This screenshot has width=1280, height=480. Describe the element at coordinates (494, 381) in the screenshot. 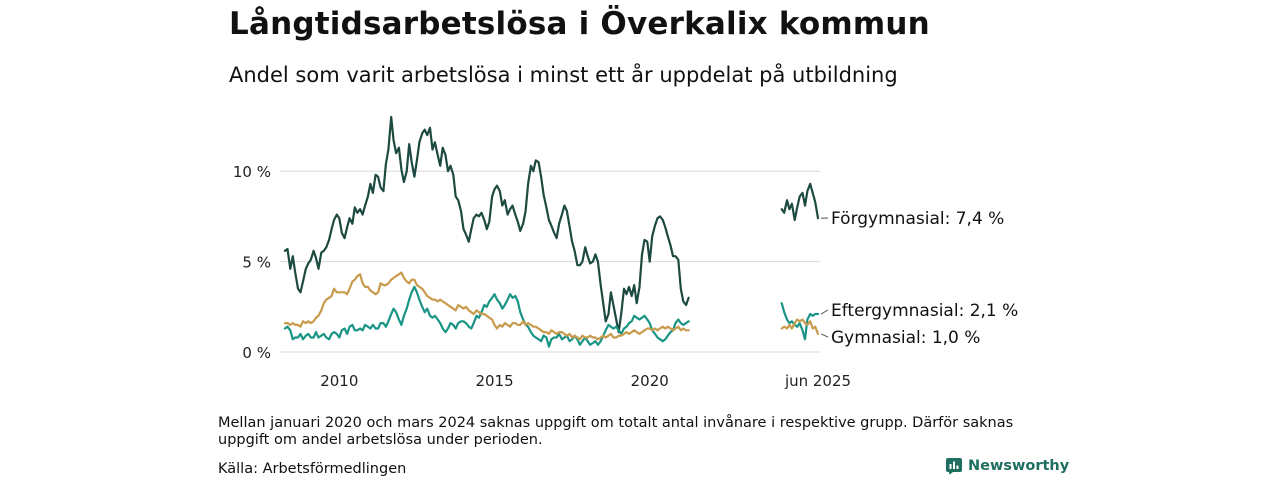

I see `x-tick-label: 2015` at that location.